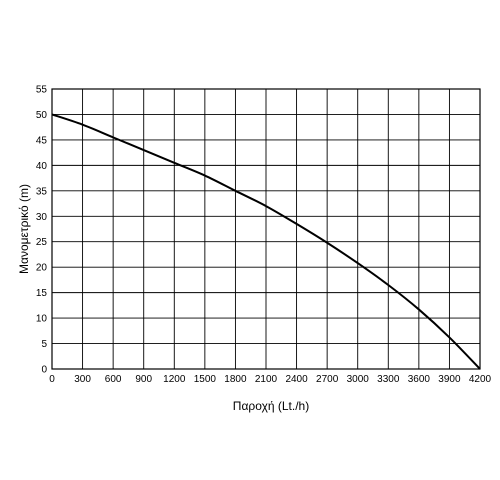  Describe the element at coordinates (44, 370) in the screenshot. I see `y-tick-label: 0` at that location.